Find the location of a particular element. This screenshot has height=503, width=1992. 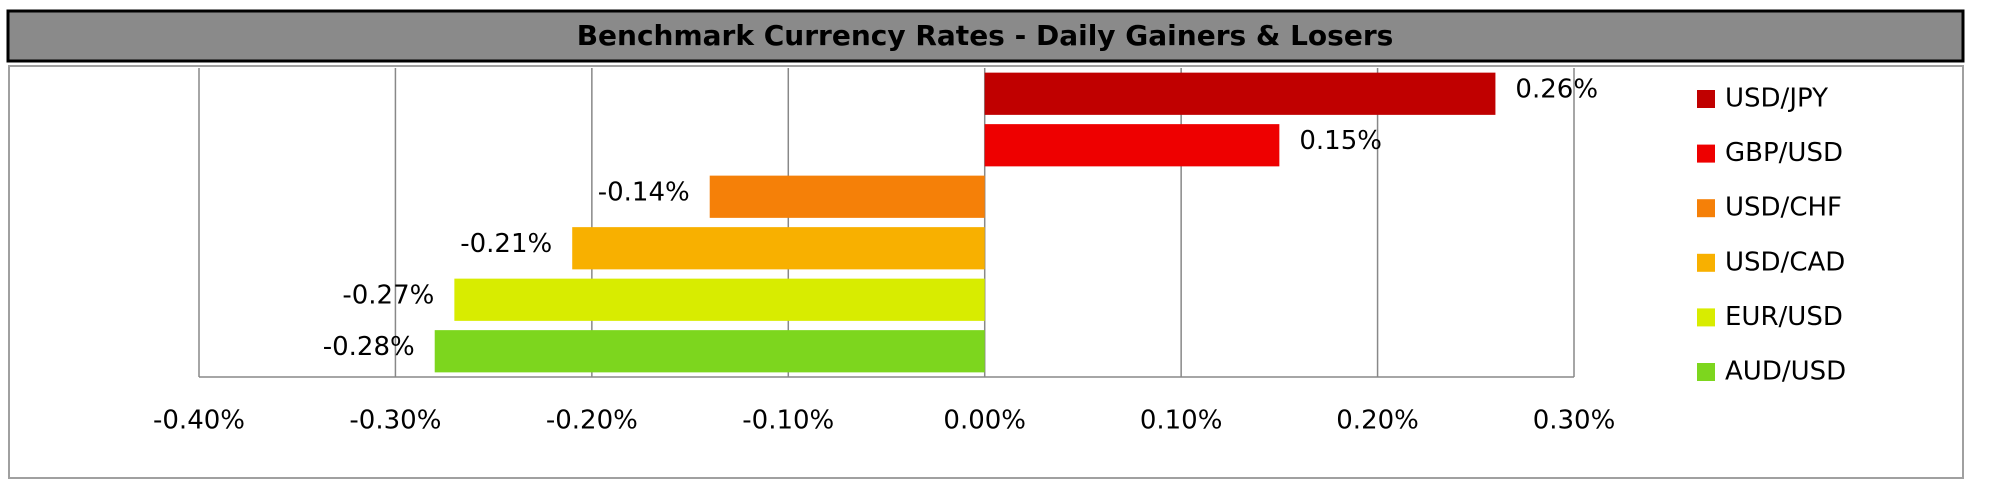

x-tick-label: 0.00% is located at coordinates (984, 421).